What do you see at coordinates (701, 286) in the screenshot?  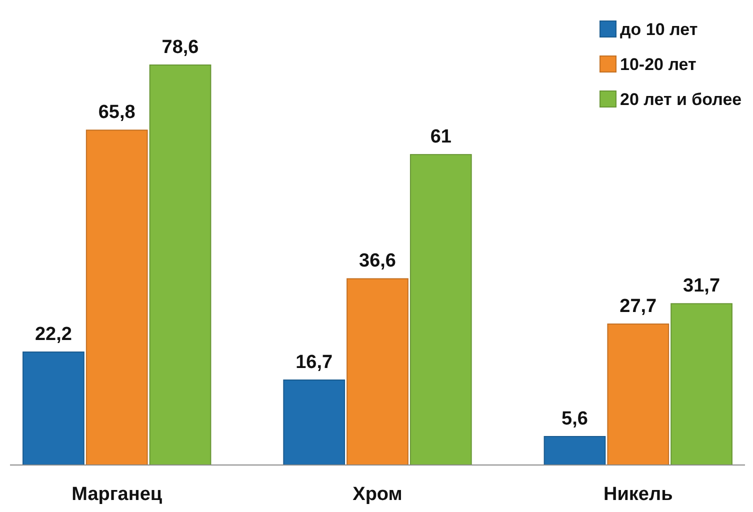 I see `data-label: 31,7` at bounding box center [701, 286].